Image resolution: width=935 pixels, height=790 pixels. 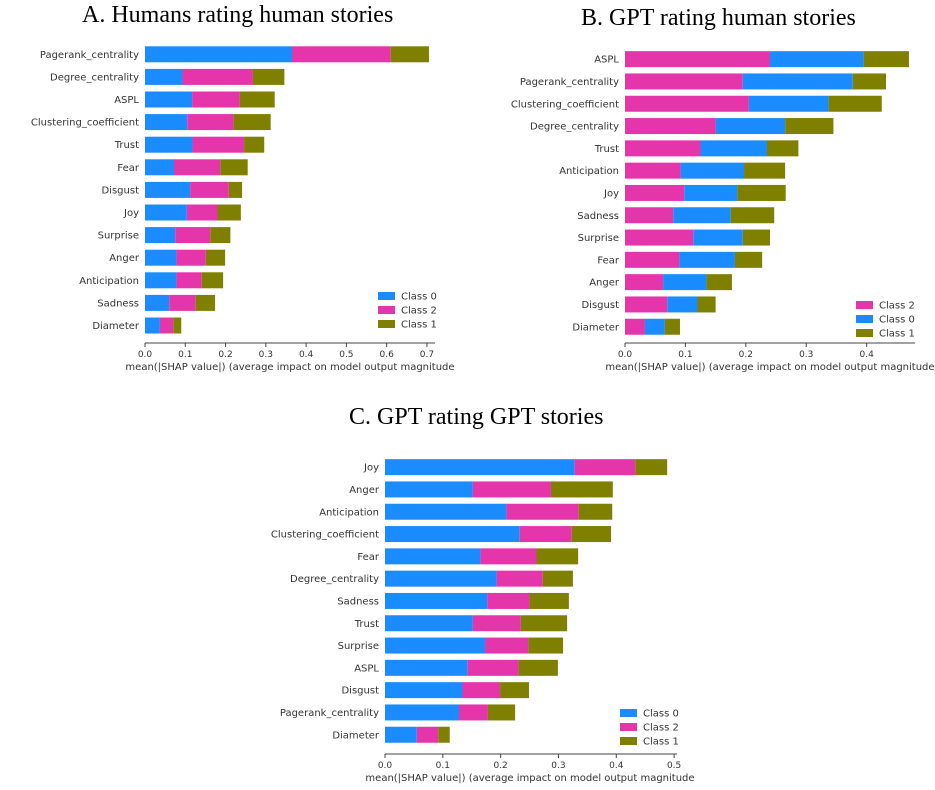 I want to click on chart-a-x-tick-label: 0.6, so click(x=387, y=355).